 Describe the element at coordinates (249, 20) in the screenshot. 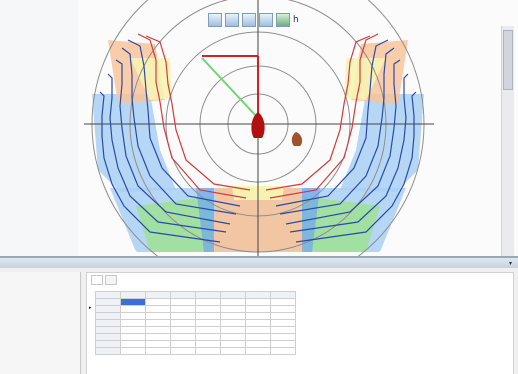

I see `grid-button` at that location.